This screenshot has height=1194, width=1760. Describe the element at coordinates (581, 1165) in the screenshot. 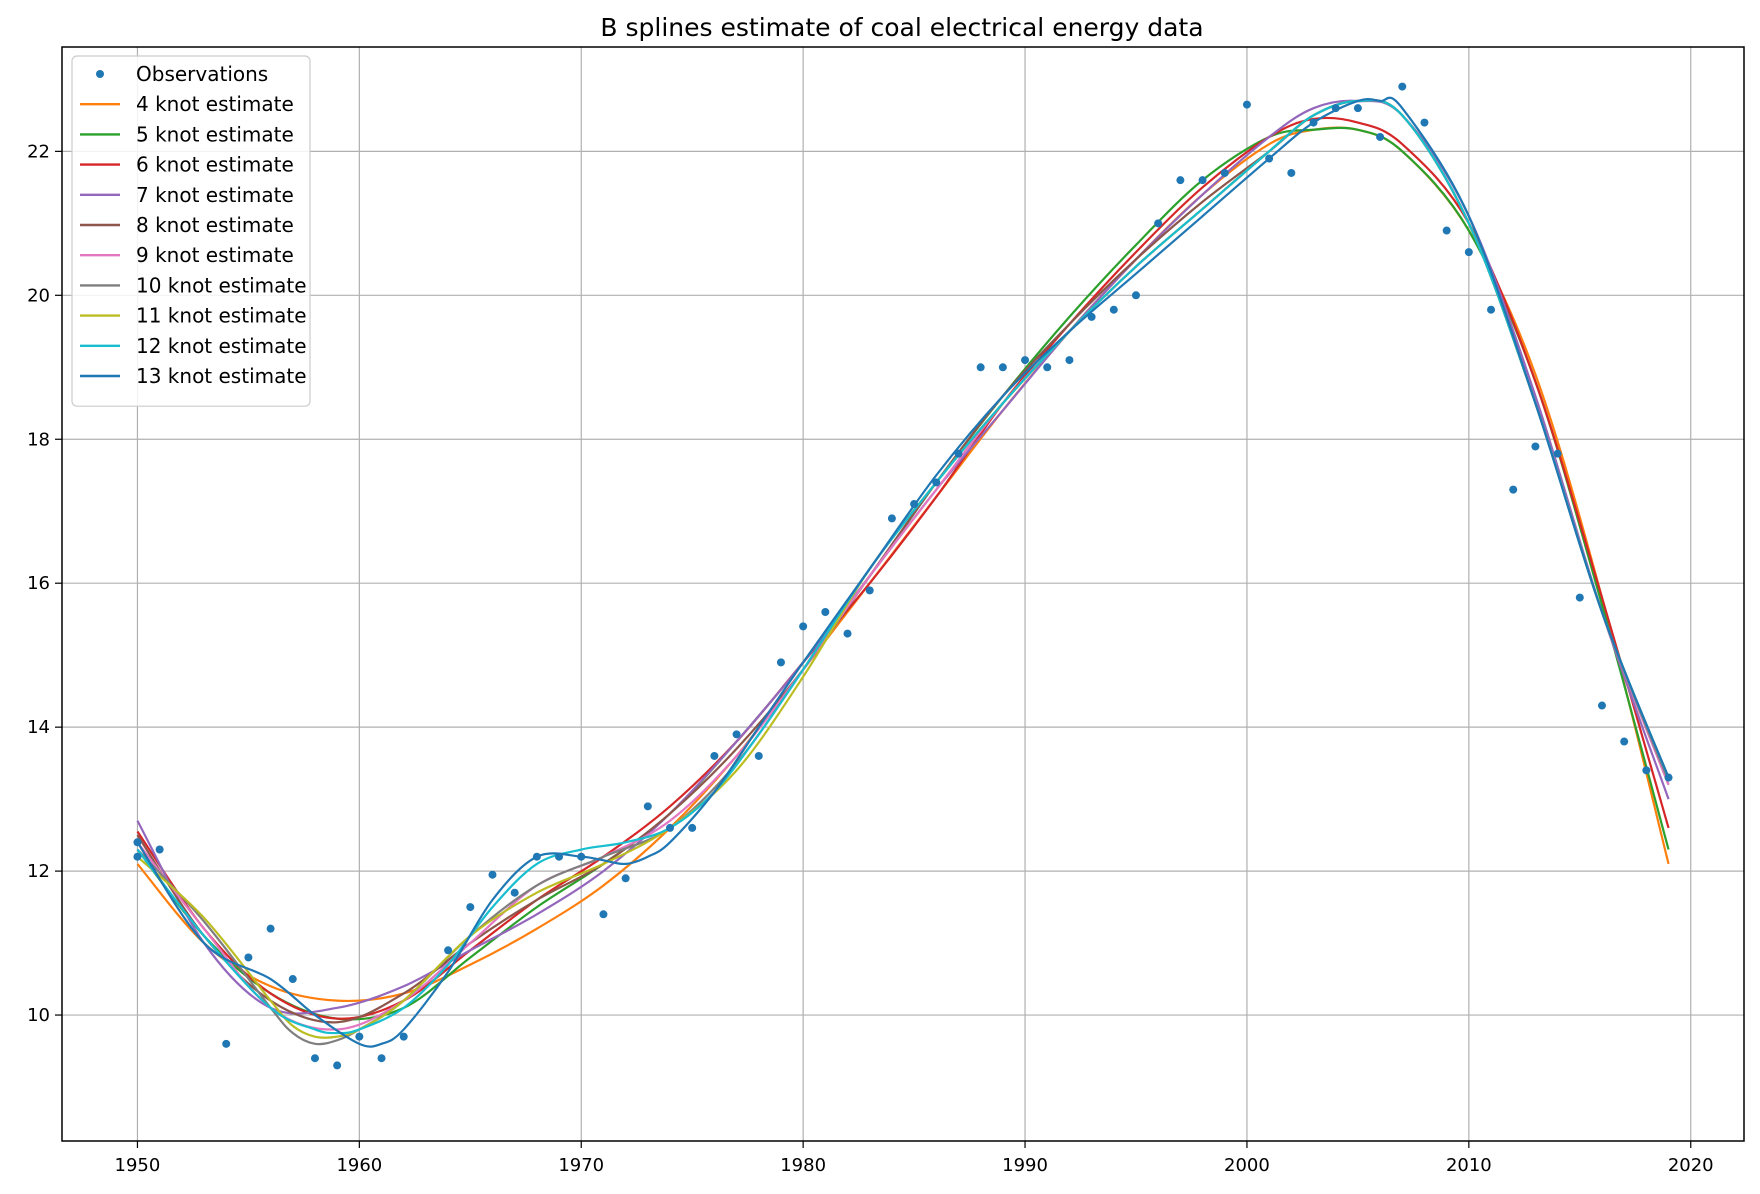

I see `x-tick-label: 1970` at that location.